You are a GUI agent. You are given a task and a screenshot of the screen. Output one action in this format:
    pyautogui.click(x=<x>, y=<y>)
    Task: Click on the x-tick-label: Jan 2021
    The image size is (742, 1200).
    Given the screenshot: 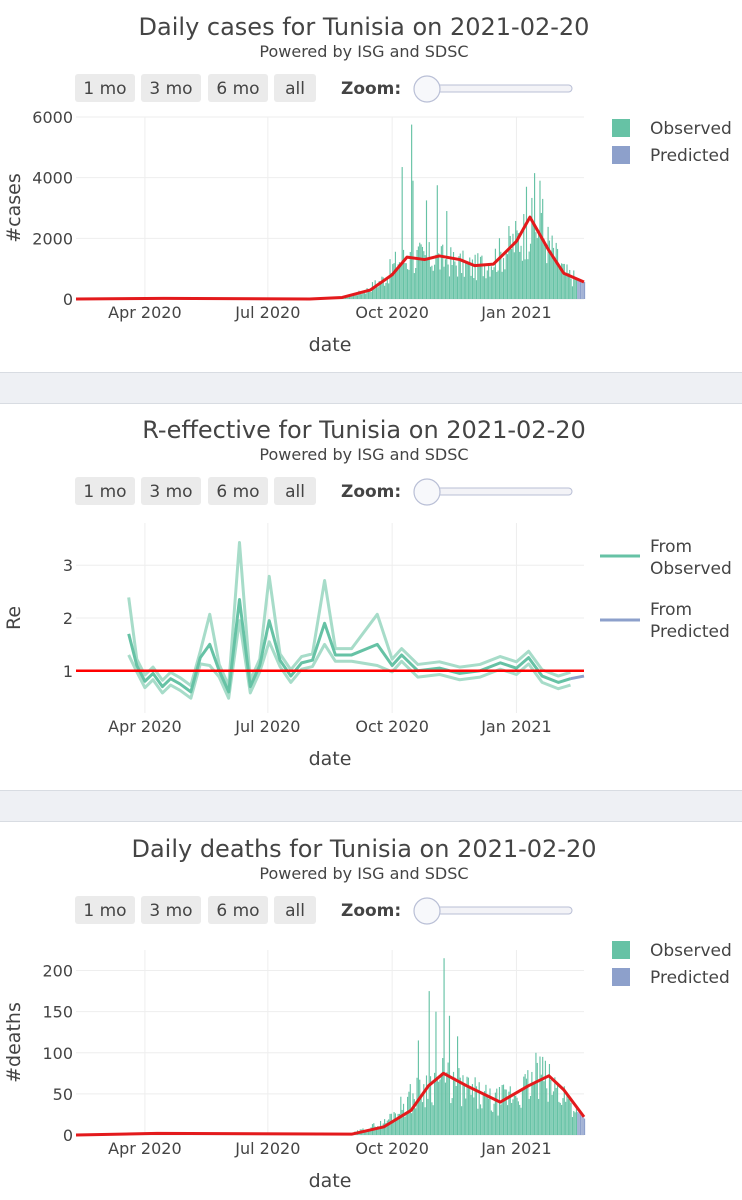 What is the action you would take?
    pyautogui.click(x=515, y=1148)
    